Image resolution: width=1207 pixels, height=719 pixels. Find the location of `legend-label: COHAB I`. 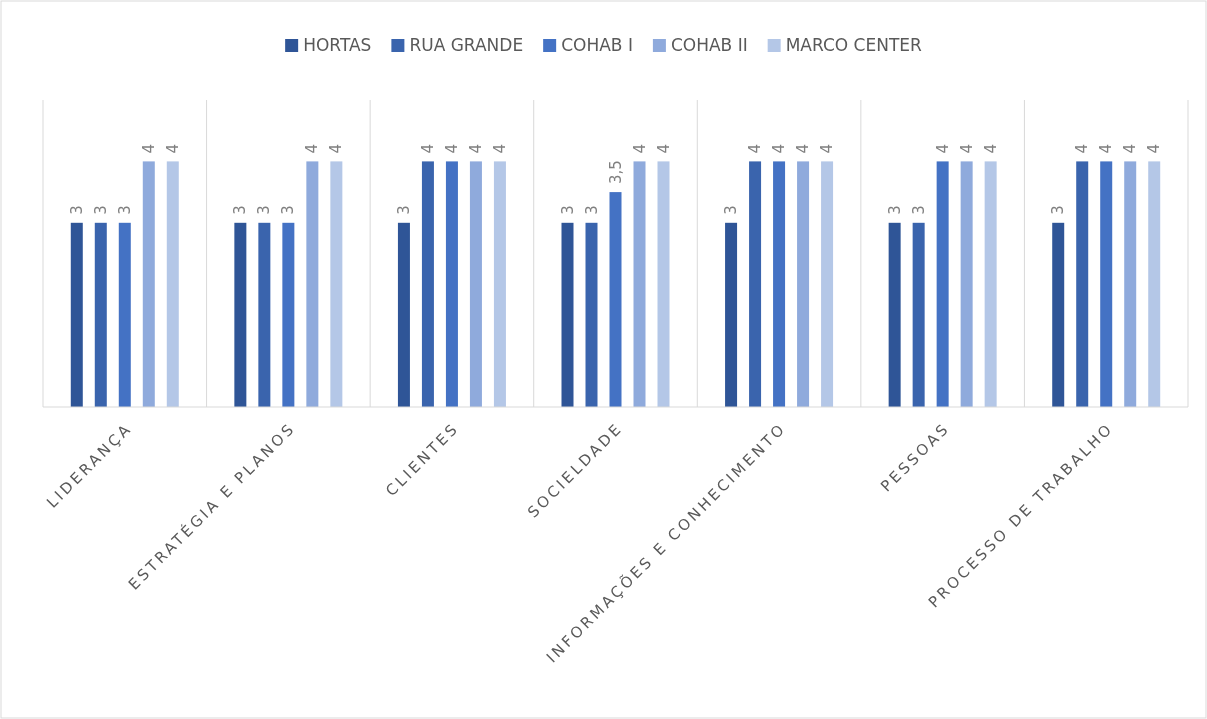

legend-label: COHAB I is located at coordinates (597, 45).